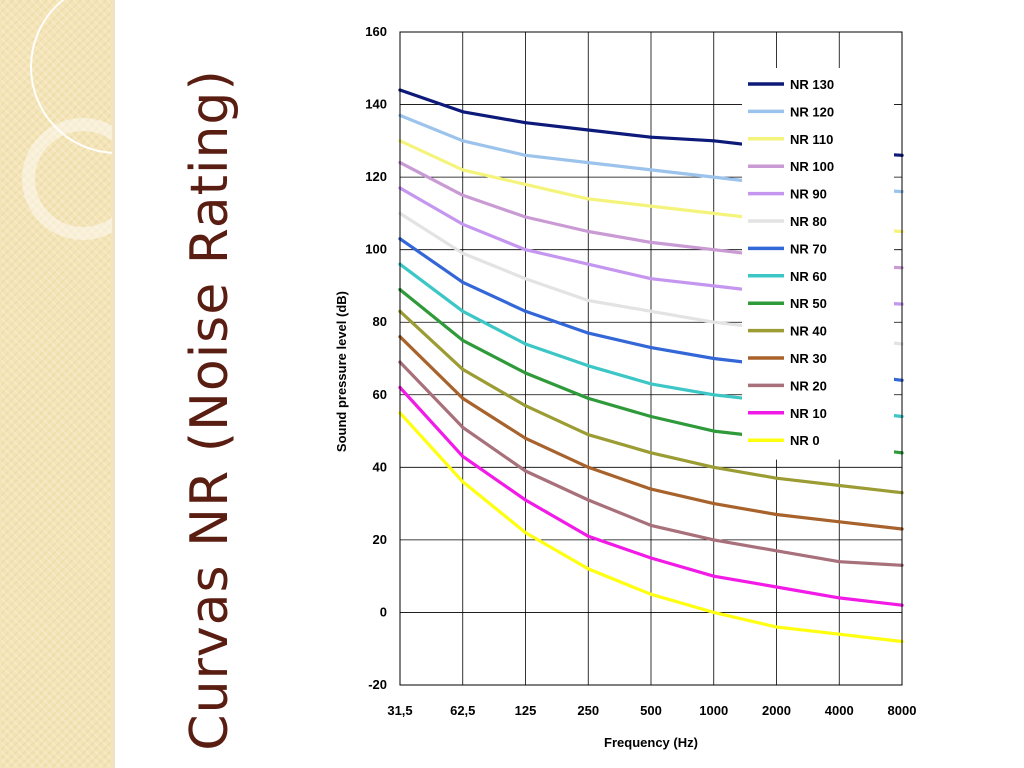 This screenshot has width=1024, height=768. I want to click on slide-title: Curvas NR (Noise Rating), so click(210, 410).